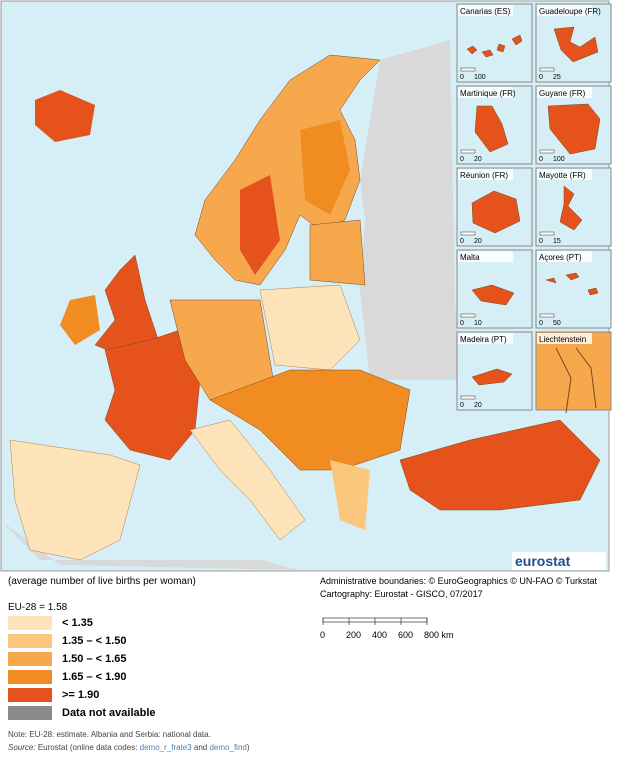 This screenshot has width=617, height=763. I want to click on code: demo_find, so click(228, 747).